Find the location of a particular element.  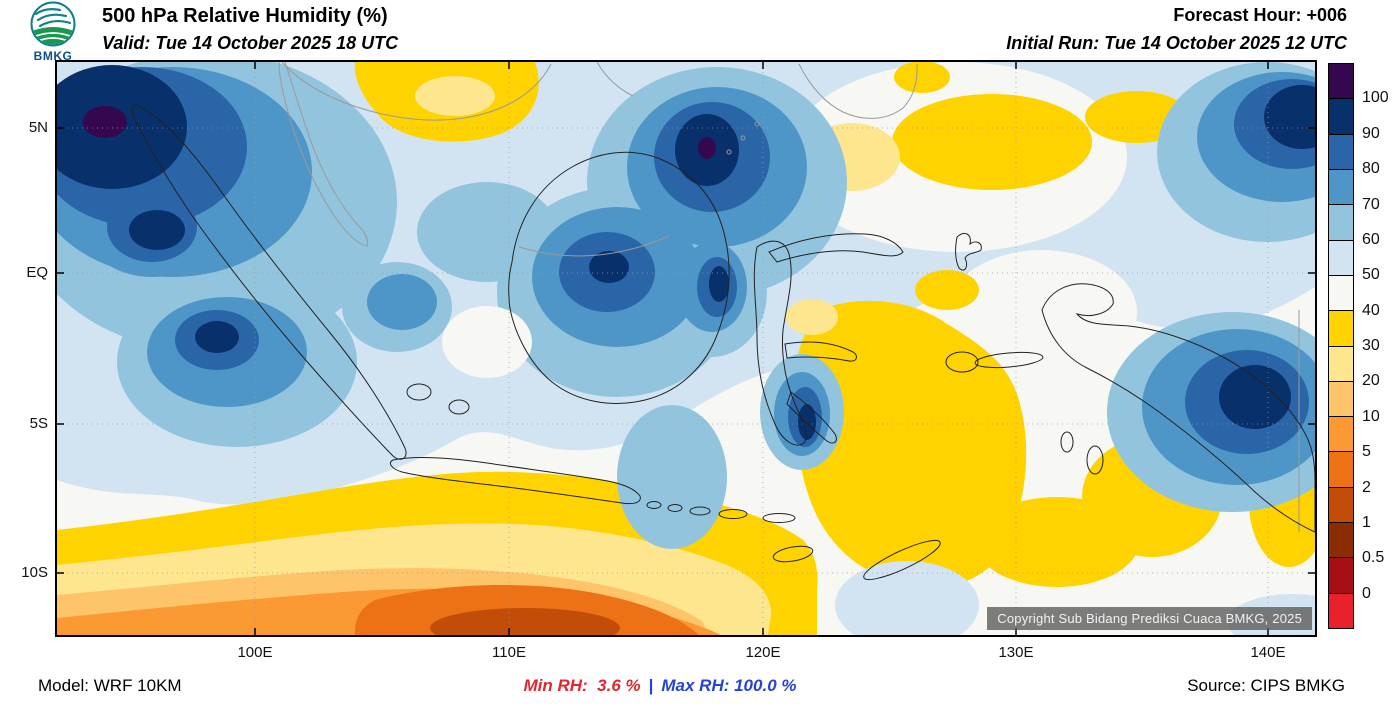

minmax-line: Min RH: 3.6 % | Max RH: 100.0 % is located at coordinates (660, 686).